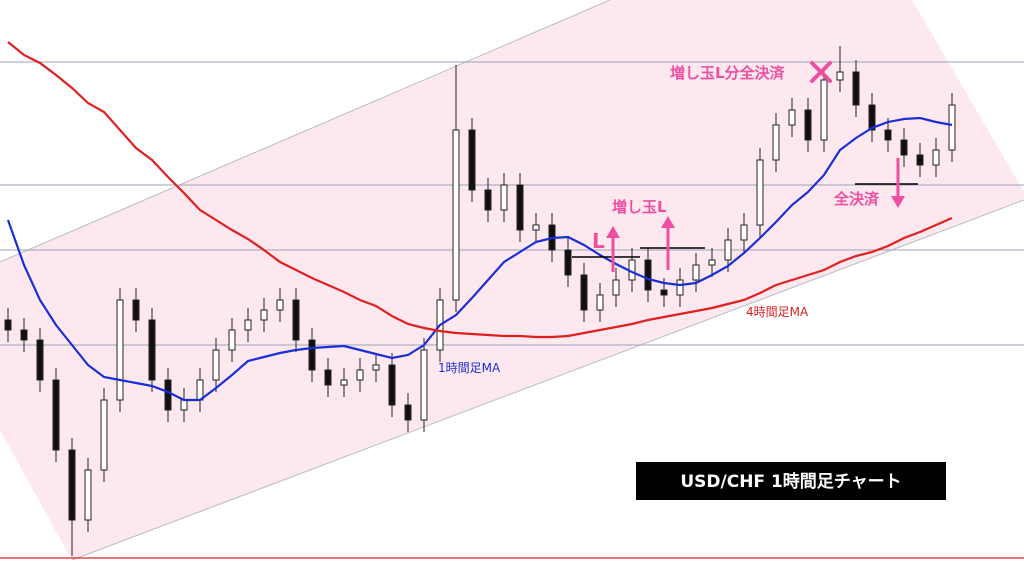  I want to click on ma-label: 4時間足MA, so click(777, 312).